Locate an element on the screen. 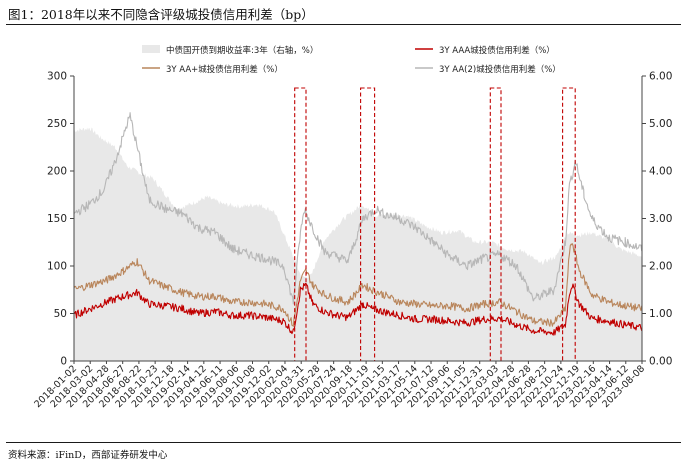 The image size is (687, 464). figure-title: 图1：2018年以来不同隐含评级城投债信用利差（bp） is located at coordinates (161, 14).